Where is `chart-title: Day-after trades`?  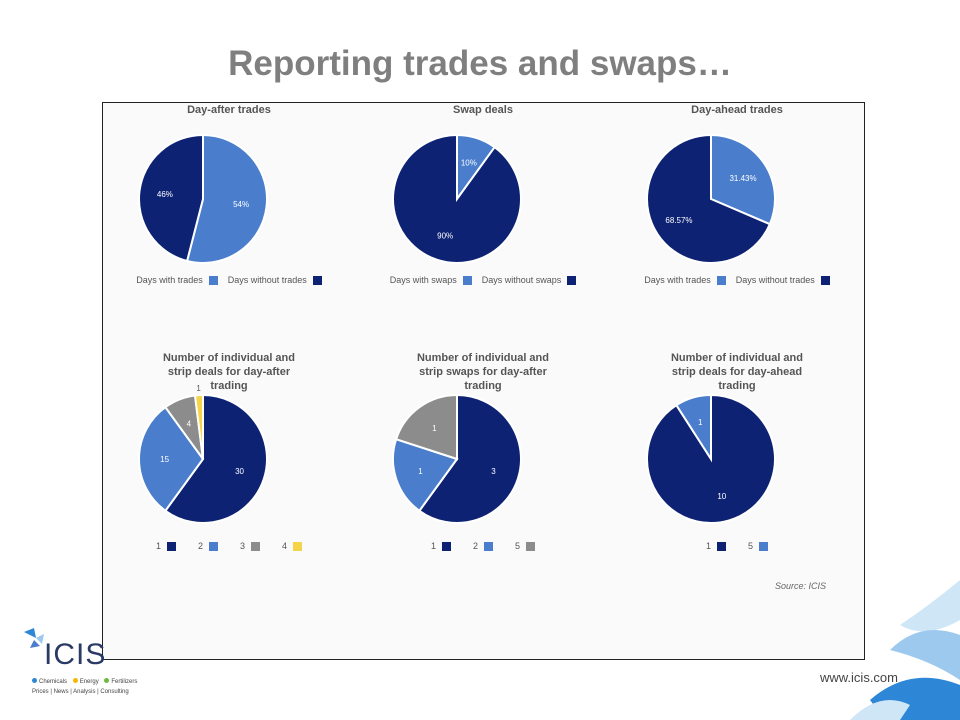 chart-title: Day-after trades is located at coordinates (229, 110).